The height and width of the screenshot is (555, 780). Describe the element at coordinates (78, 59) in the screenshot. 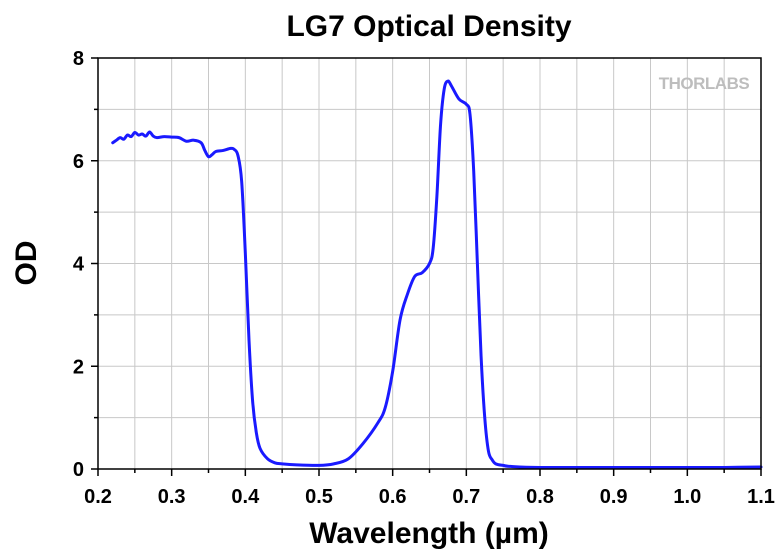

I see `y-tick-label: 8` at that location.